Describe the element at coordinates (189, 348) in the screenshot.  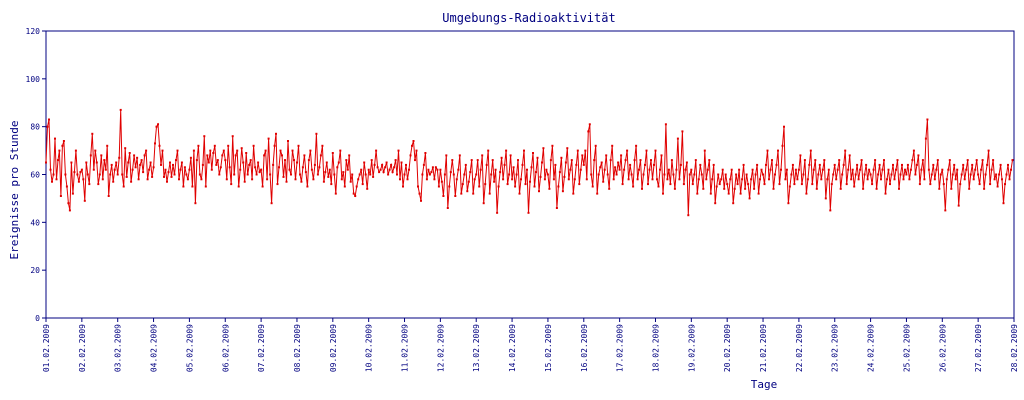
I see `x-tick-label: 05.02.2009` at that location.